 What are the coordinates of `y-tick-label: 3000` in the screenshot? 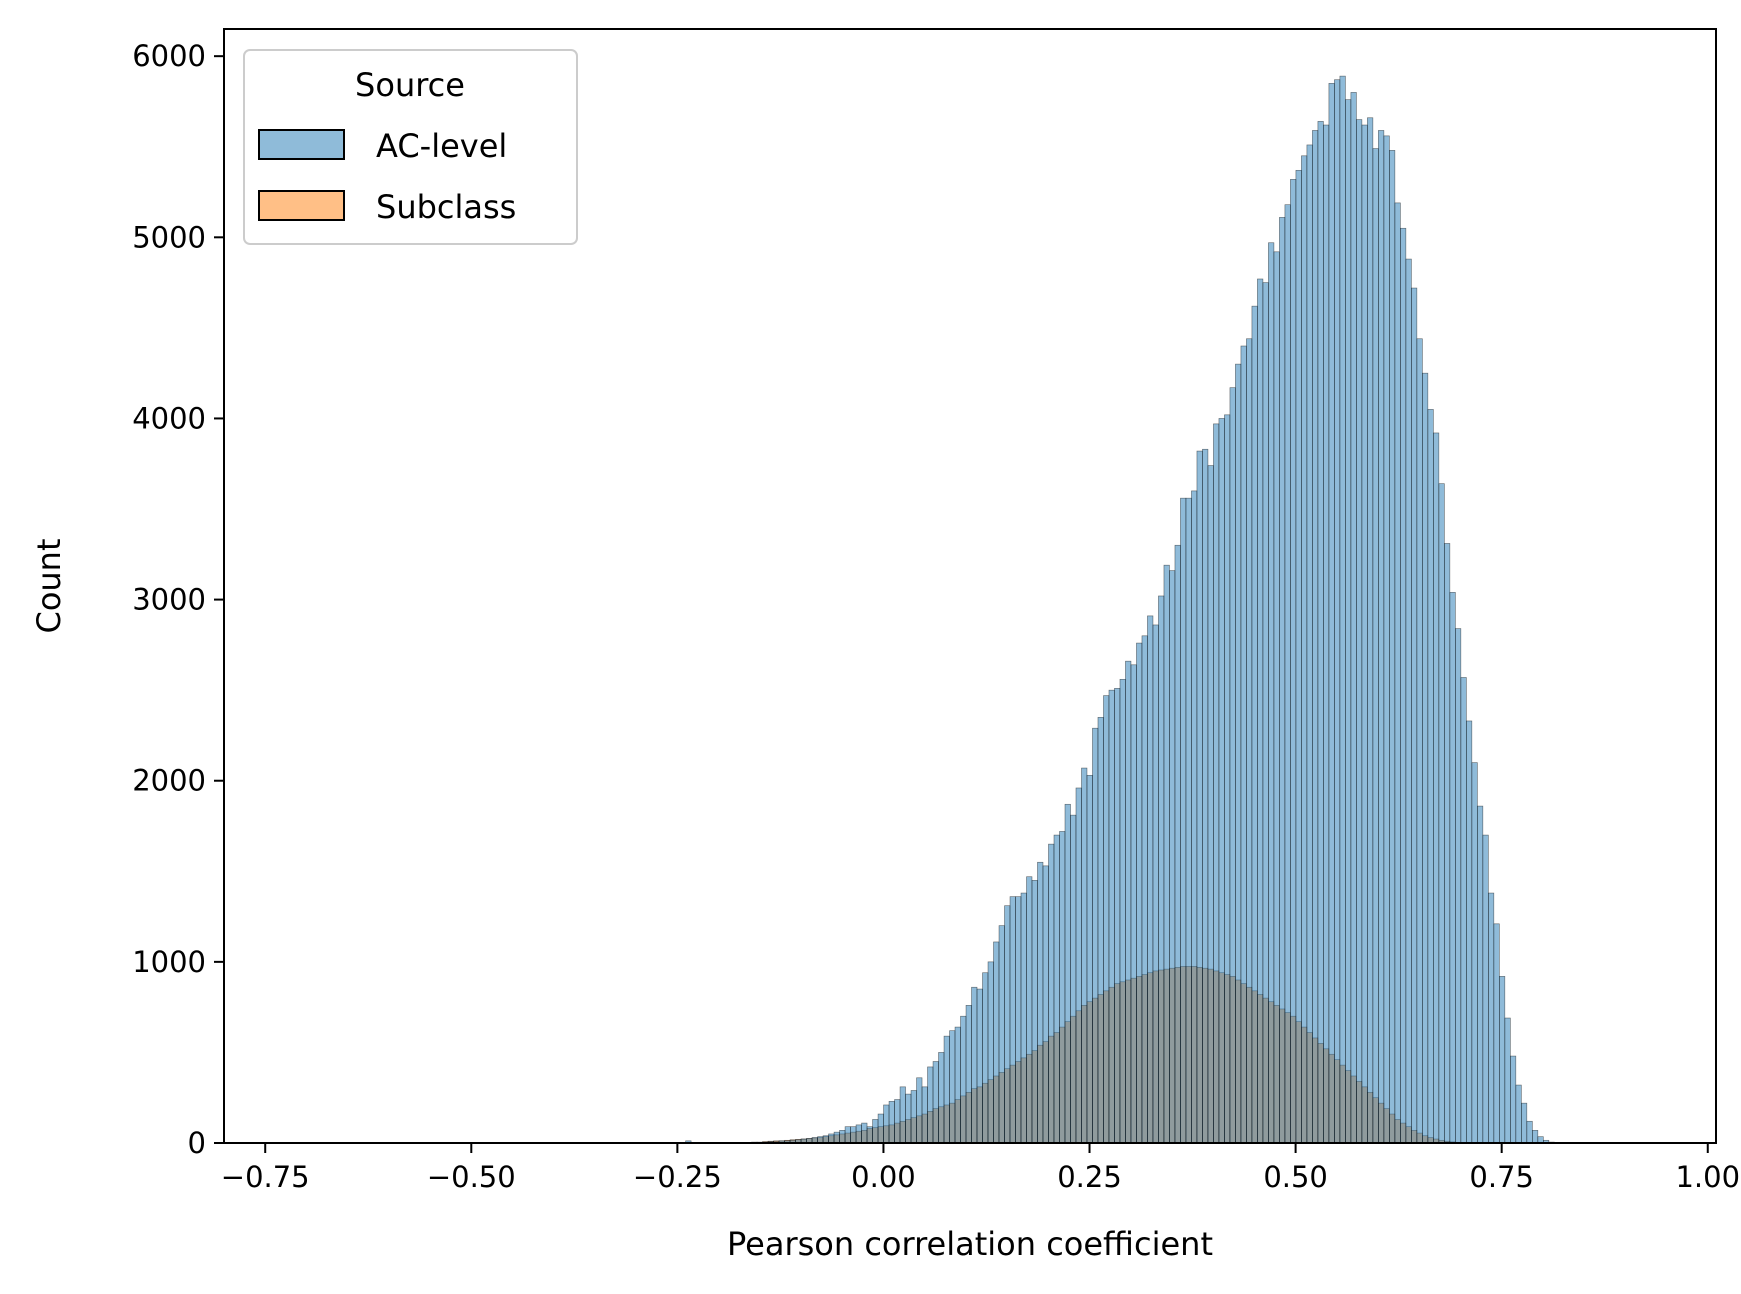 It's located at (169, 600).